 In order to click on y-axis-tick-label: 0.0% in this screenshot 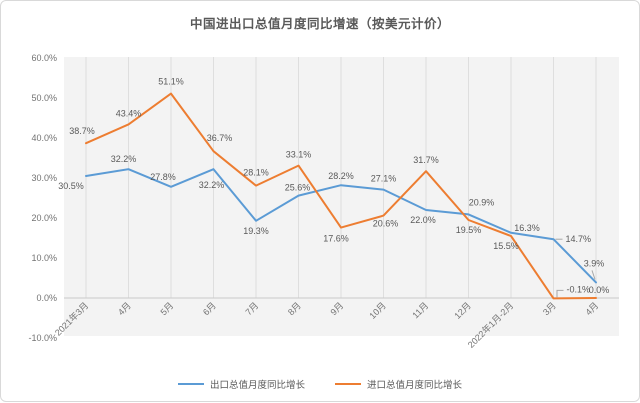, I will do `click(46, 298)`.